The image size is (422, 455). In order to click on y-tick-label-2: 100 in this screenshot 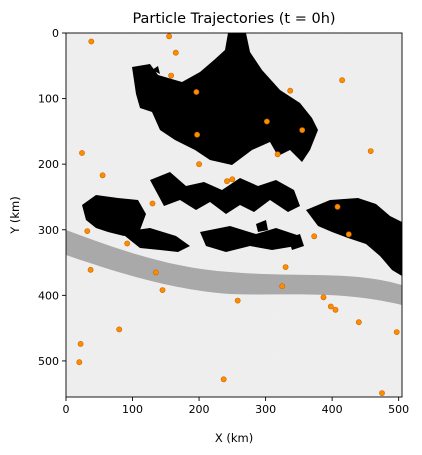, I will do `click(48, 99)`.